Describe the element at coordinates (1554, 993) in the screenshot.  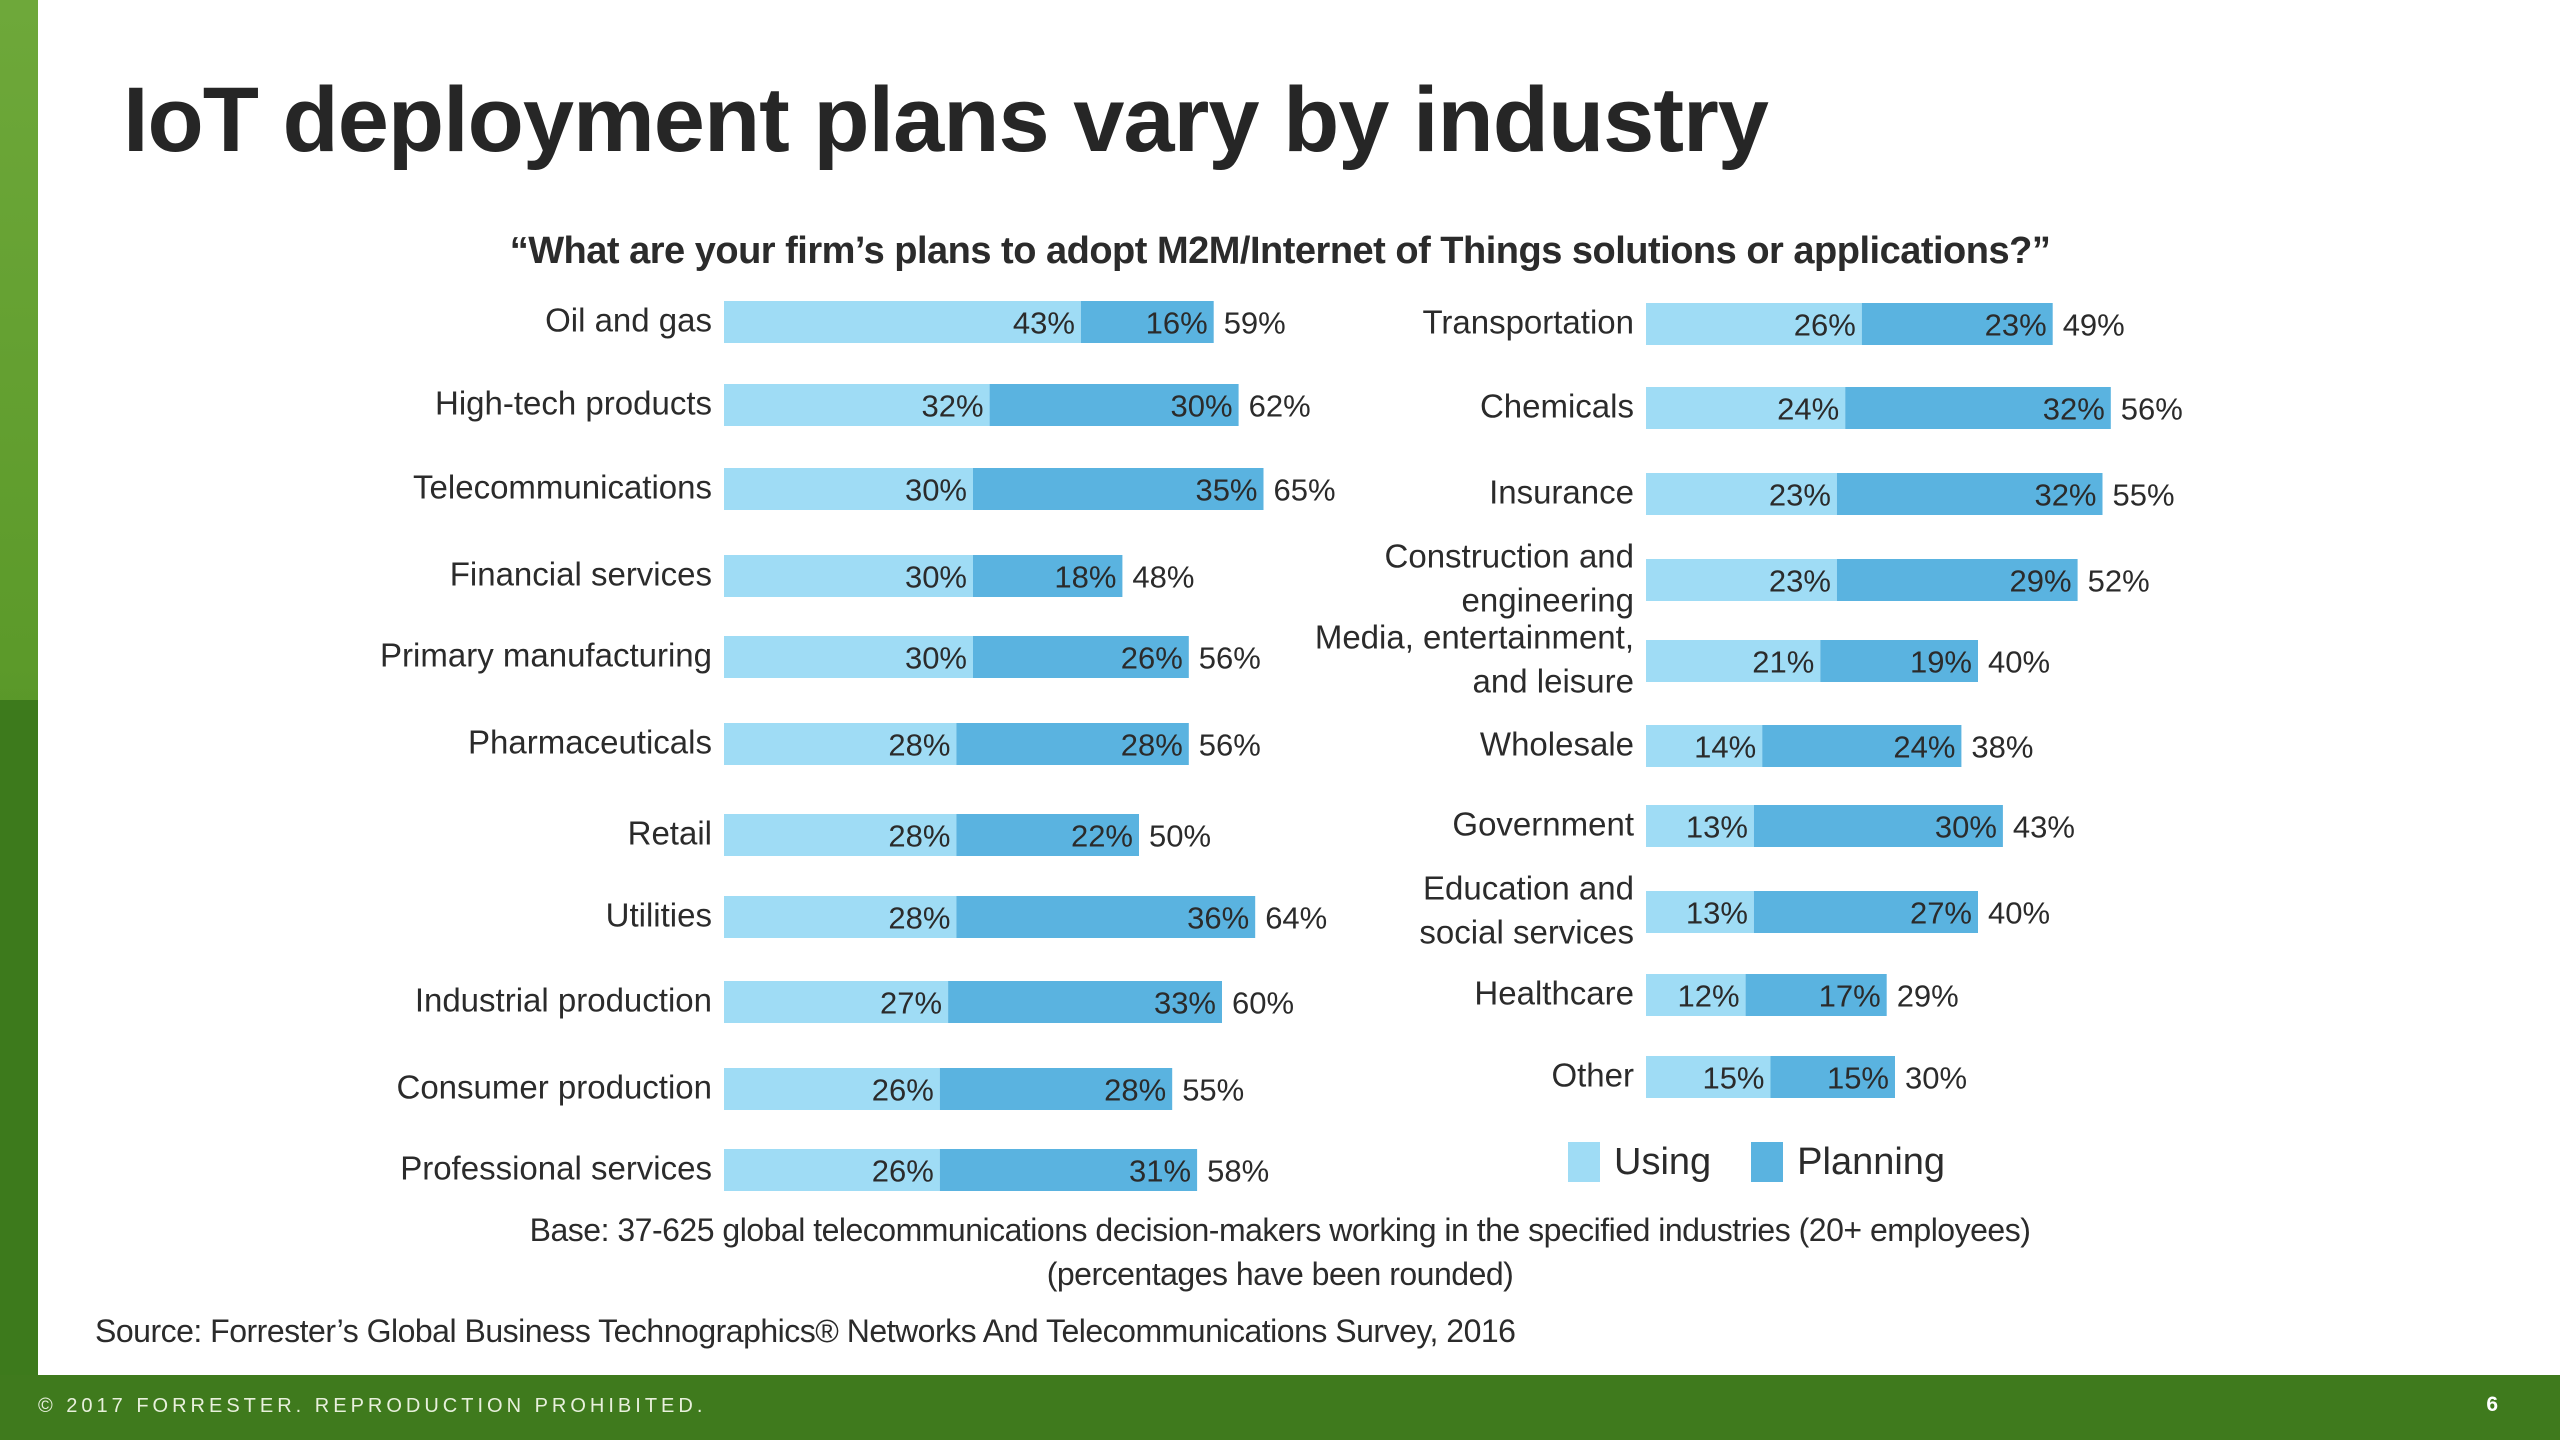
I see `category-label: Healthcare` at that location.